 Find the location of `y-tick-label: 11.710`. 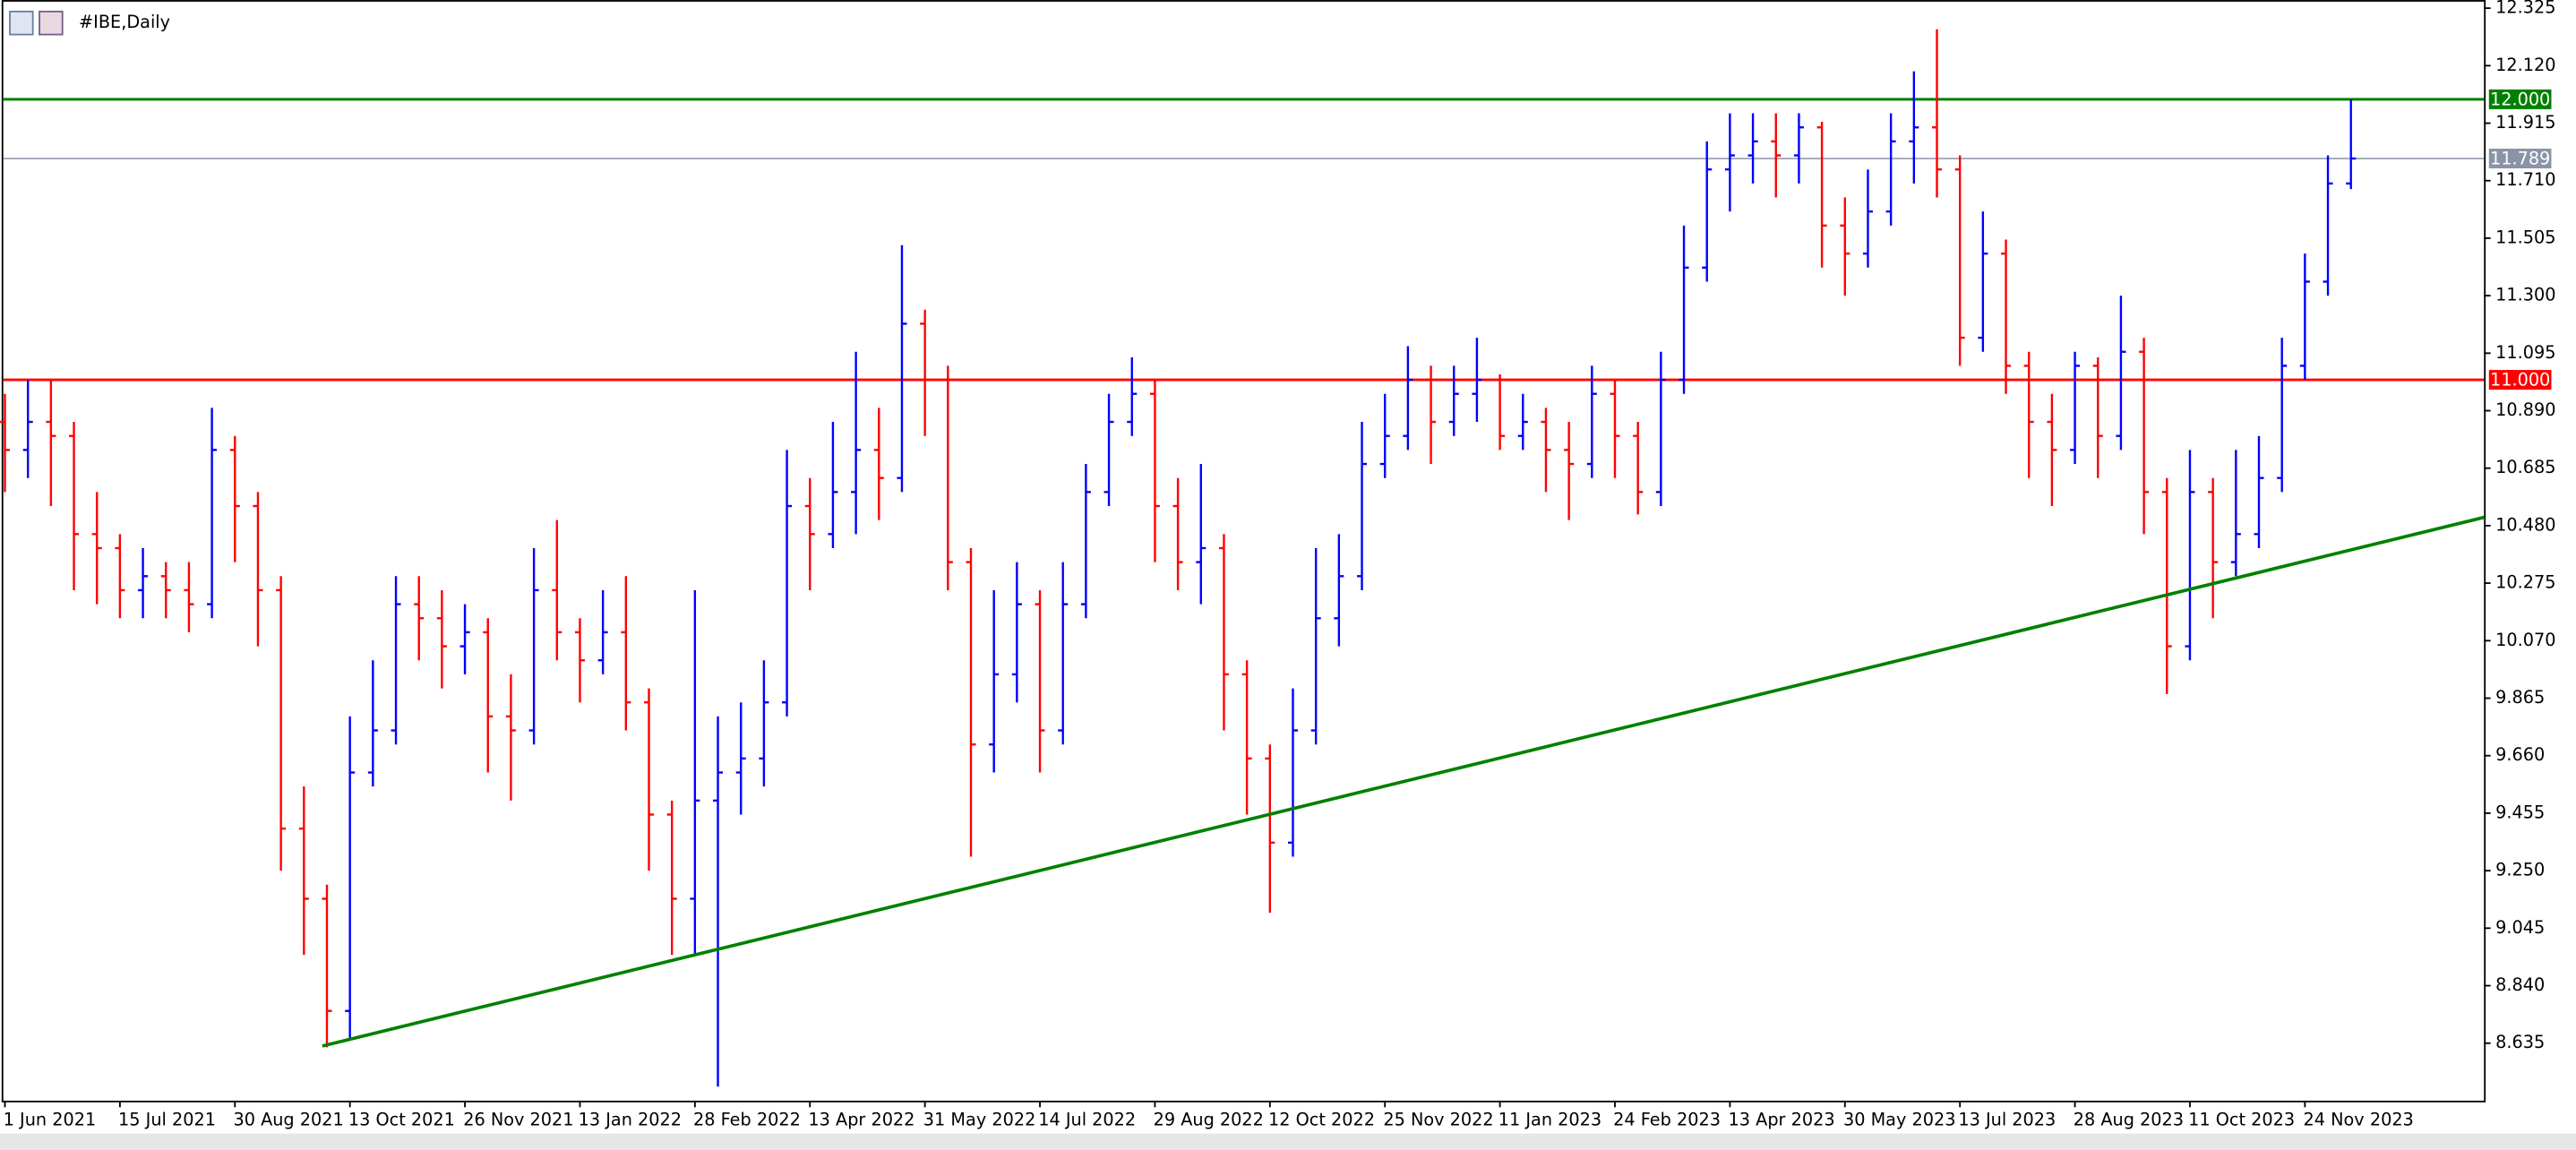

y-tick-label: 11.710 is located at coordinates (2525, 179).